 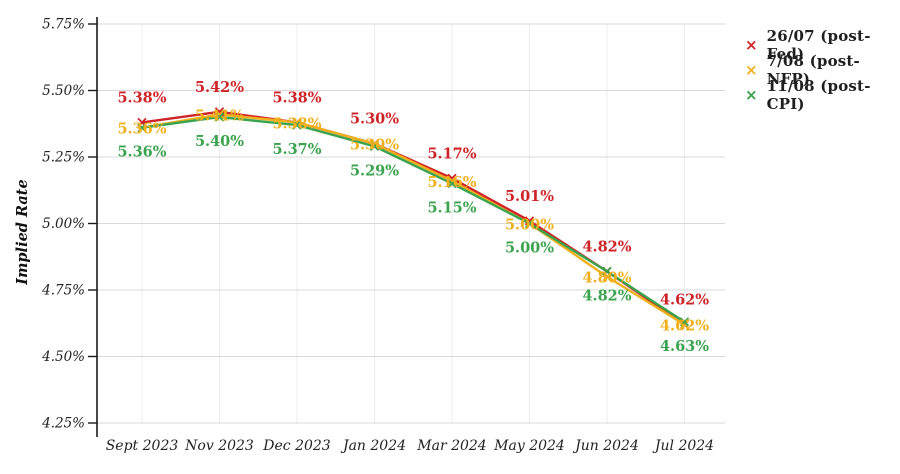 I want to click on x-tick-label: Mar 2024, so click(x=451, y=446).